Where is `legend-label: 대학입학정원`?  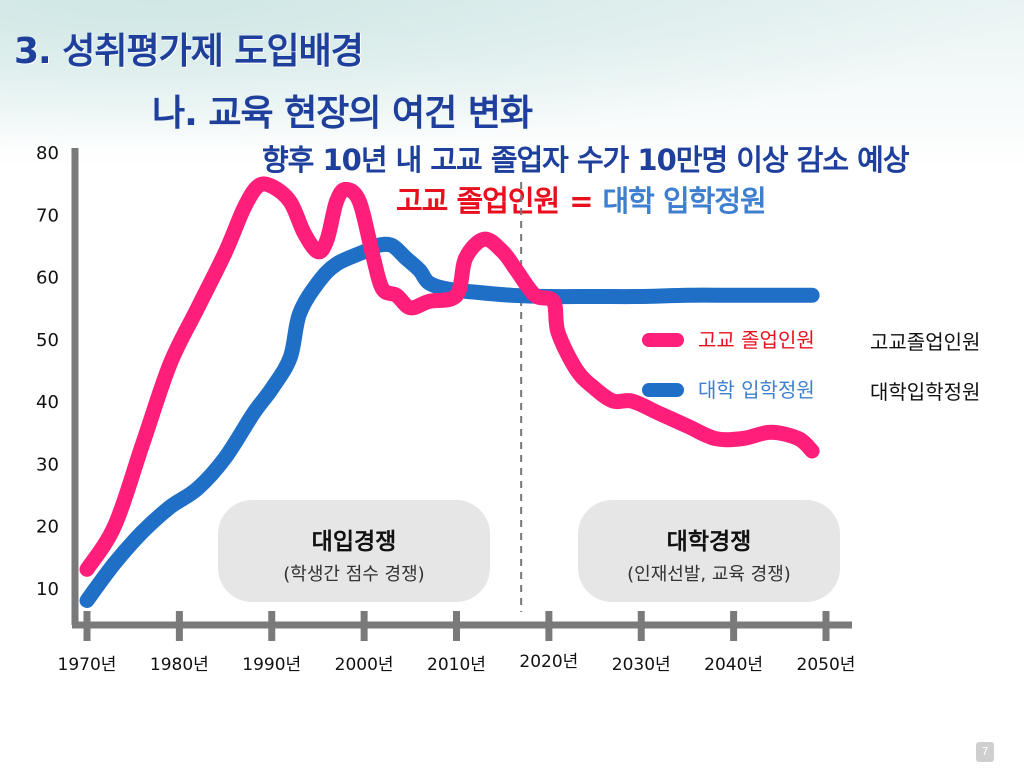 legend-label: 대학입학정원 is located at coordinates (925, 392).